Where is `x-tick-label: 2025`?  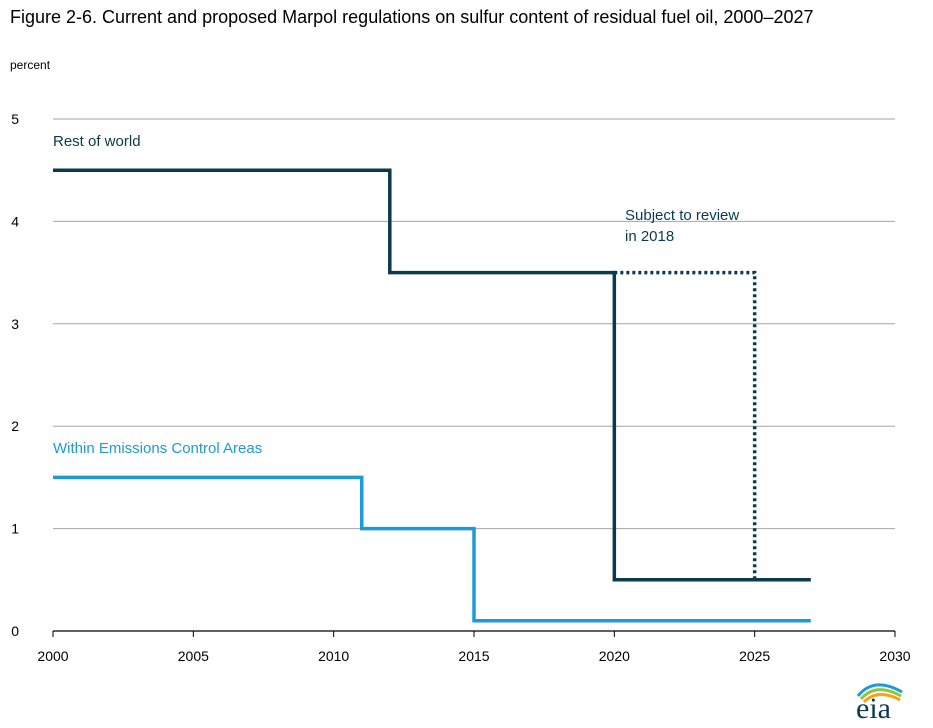
x-tick-label: 2025 is located at coordinates (754, 656).